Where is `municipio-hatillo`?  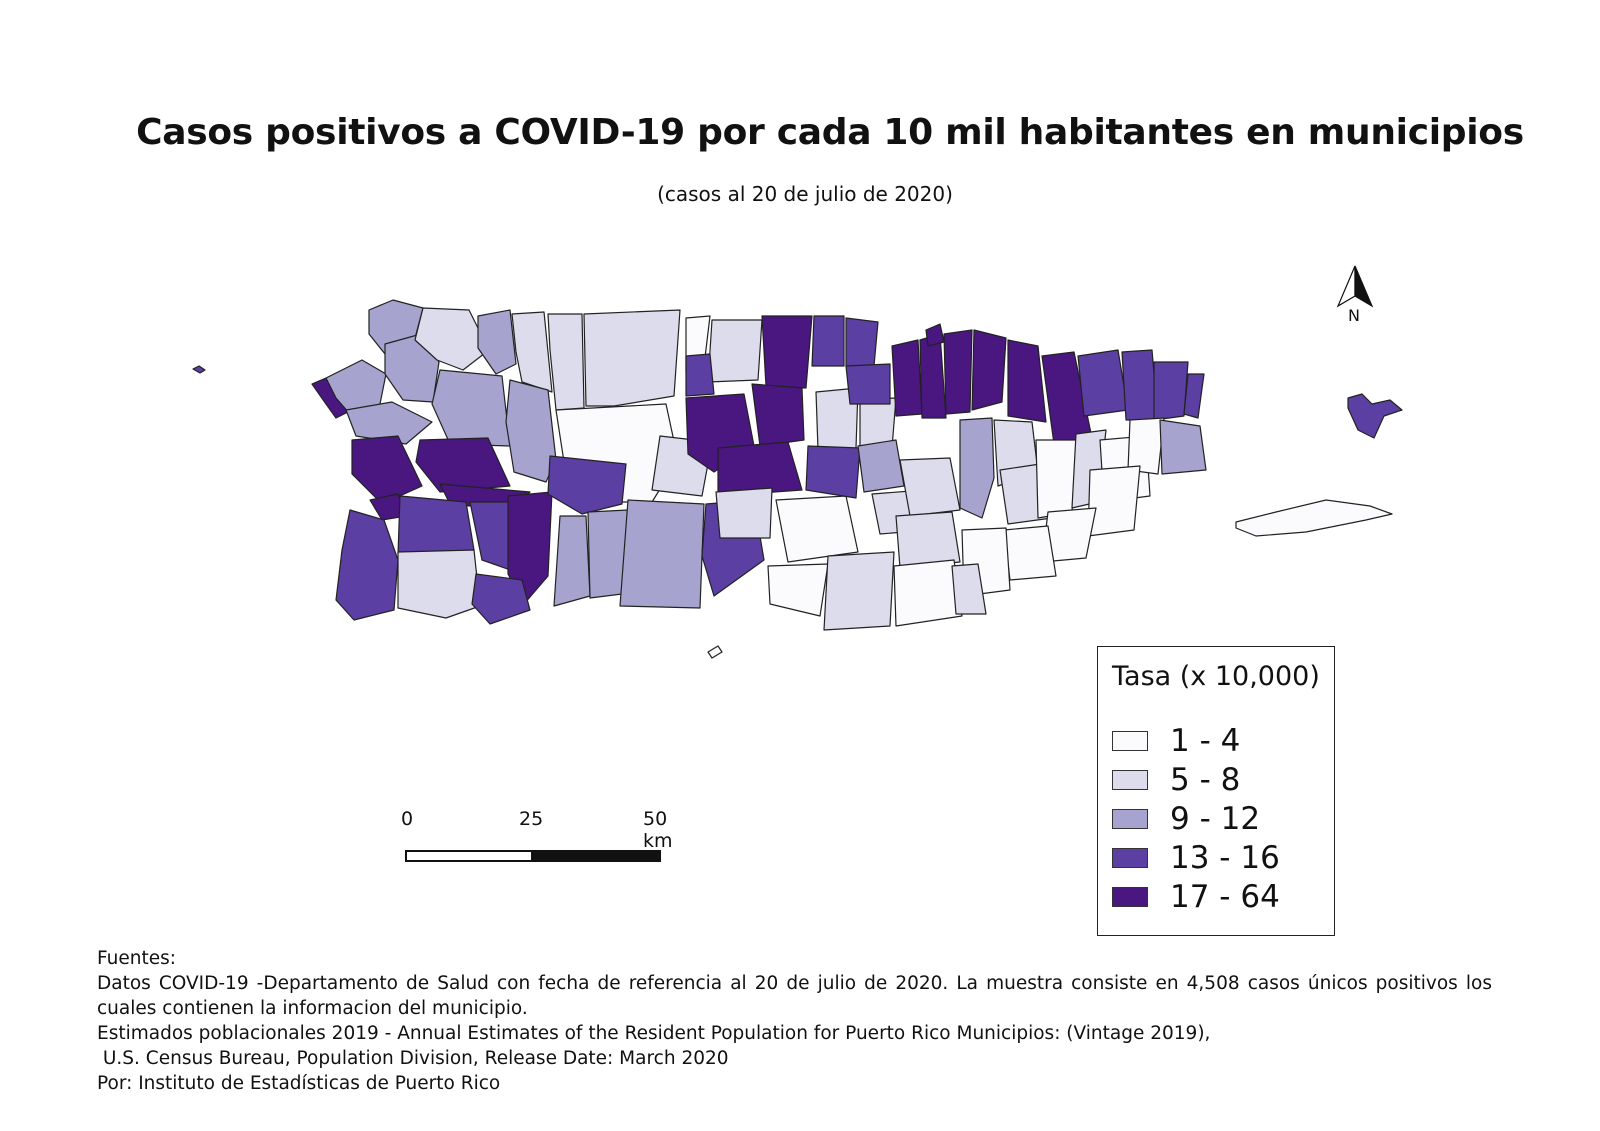
municipio-hatillo is located at coordinates (566, 362).